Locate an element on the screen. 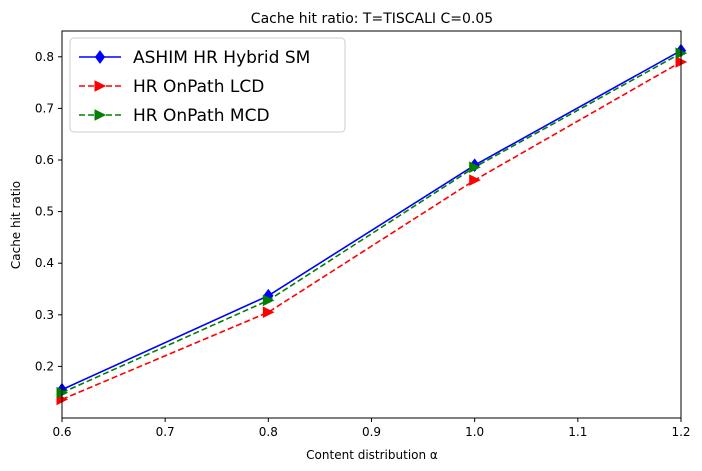 The image size is (702, 471). chart-title: Cache hit ratio: T=TISCALI C=0.05 is located at coordinates (372, 19).